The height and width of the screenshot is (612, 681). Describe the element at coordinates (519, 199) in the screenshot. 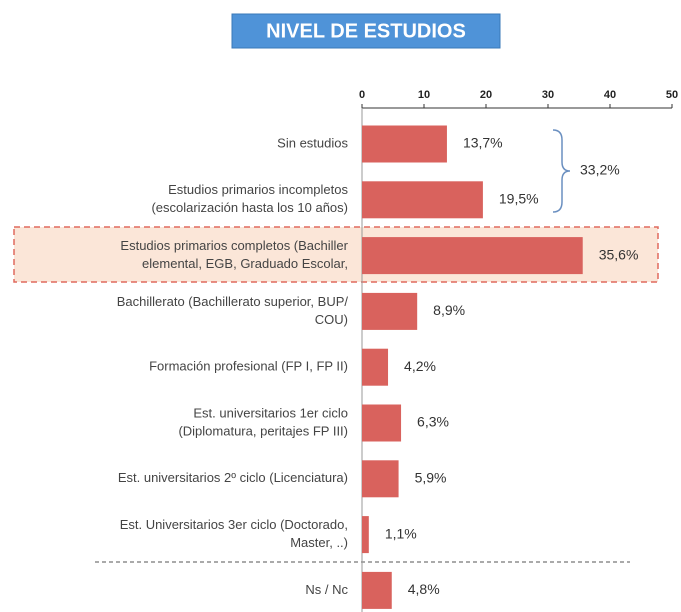

I see `value-label: 19,5%` at that location.